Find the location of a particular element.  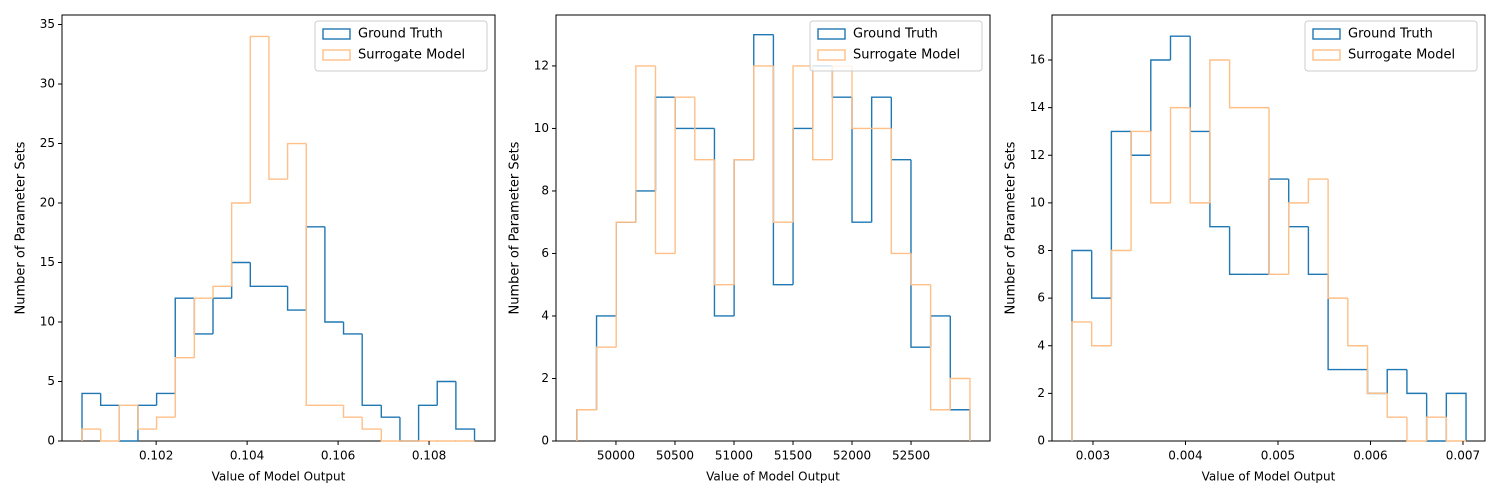

x-tick-label: 0.006 is located at coordinates (1370, 456).